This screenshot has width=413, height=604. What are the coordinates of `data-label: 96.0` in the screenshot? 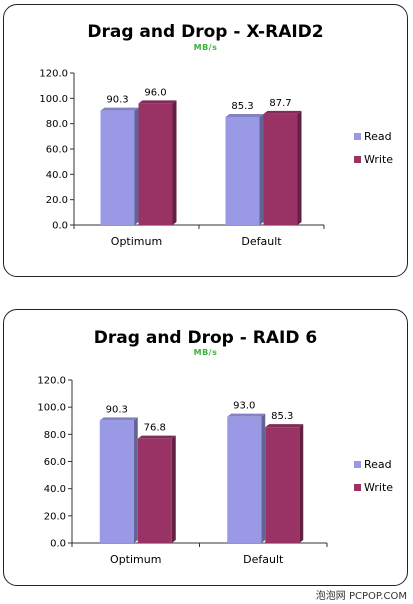 It's located at (155, 92).